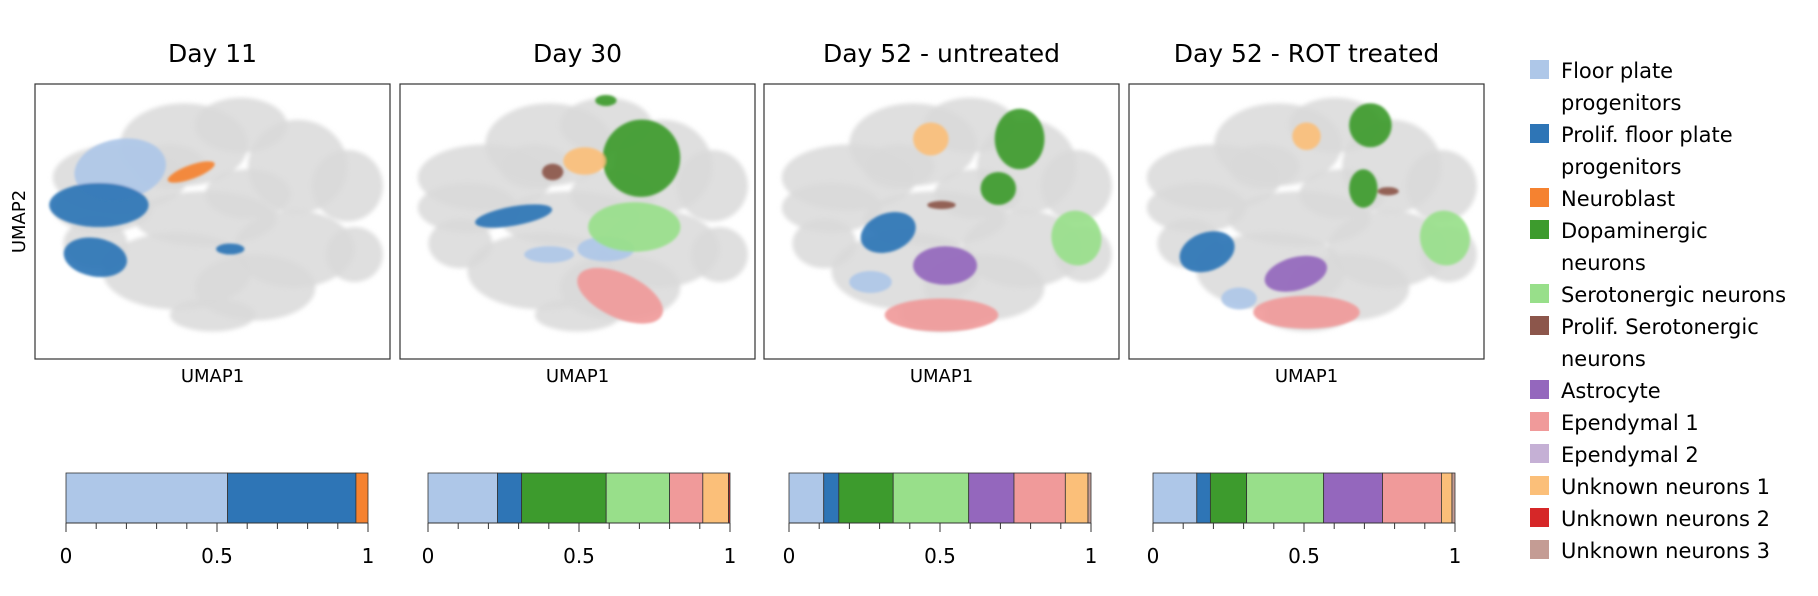 The height and width of the screenshot is (596, 1818). Describe the element at coordinates (462, 498) in the screenshot. I see `bar-segment-fpp` at that location.